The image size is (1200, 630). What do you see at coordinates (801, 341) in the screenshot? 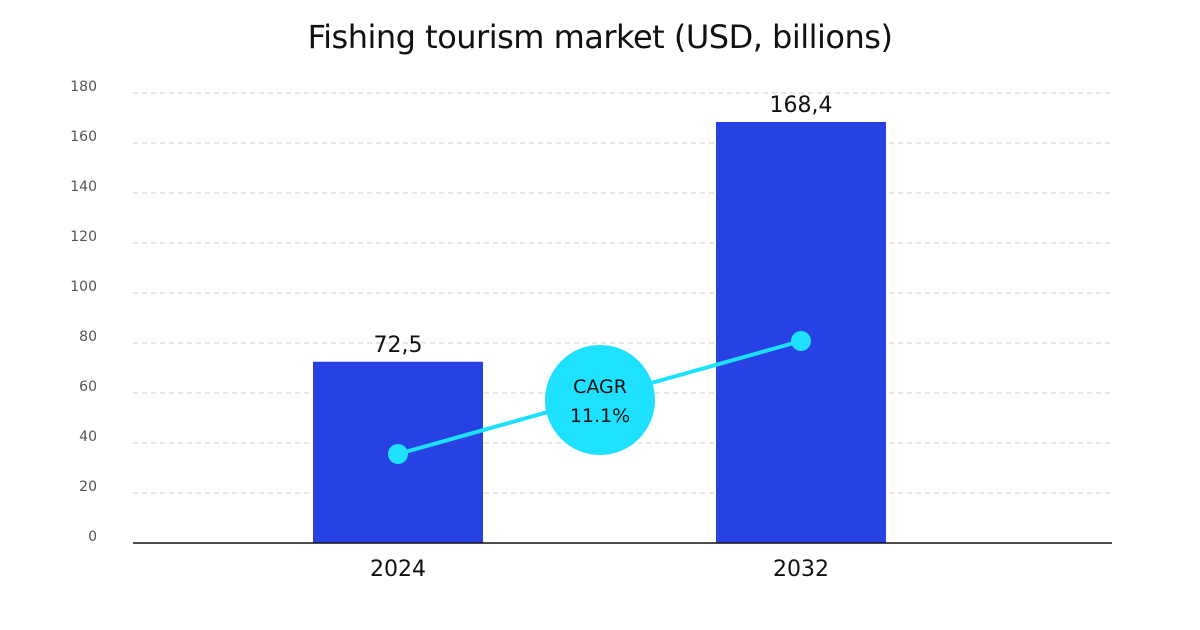
I see `trend-point-end` at bounding box center [801, 341].